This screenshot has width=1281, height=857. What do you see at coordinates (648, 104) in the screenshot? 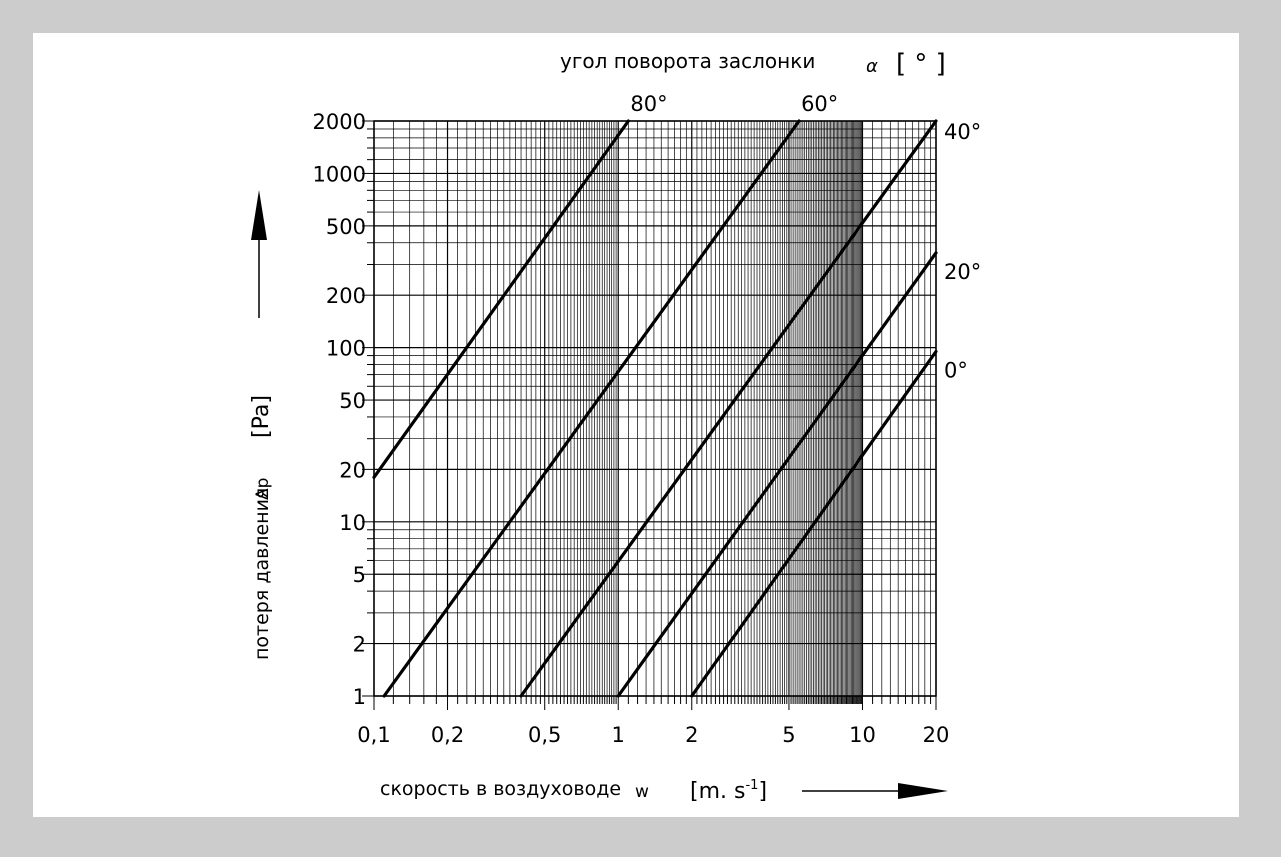
I see `series-label: 80°` at bounding box center [648, 104].